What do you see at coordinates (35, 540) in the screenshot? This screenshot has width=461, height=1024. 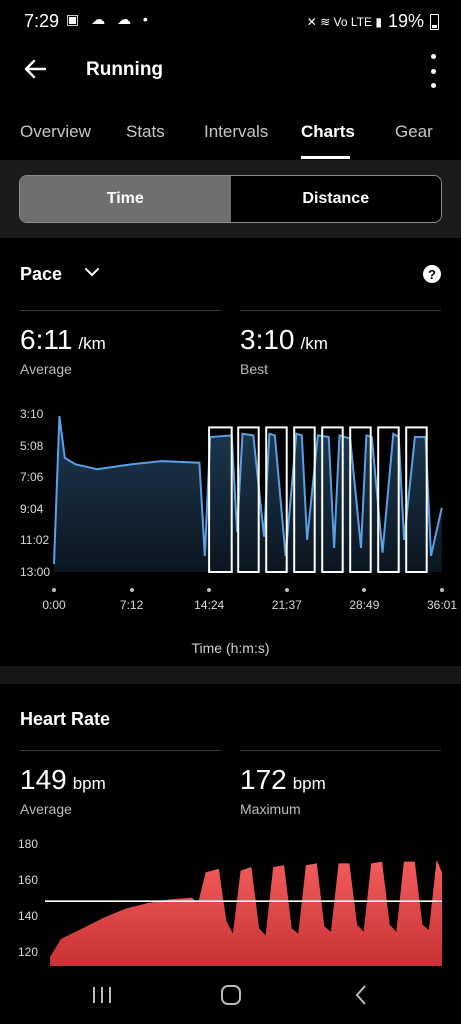 I see `pace-y-tick-label: 11:02` at bounding box center [35, 540].